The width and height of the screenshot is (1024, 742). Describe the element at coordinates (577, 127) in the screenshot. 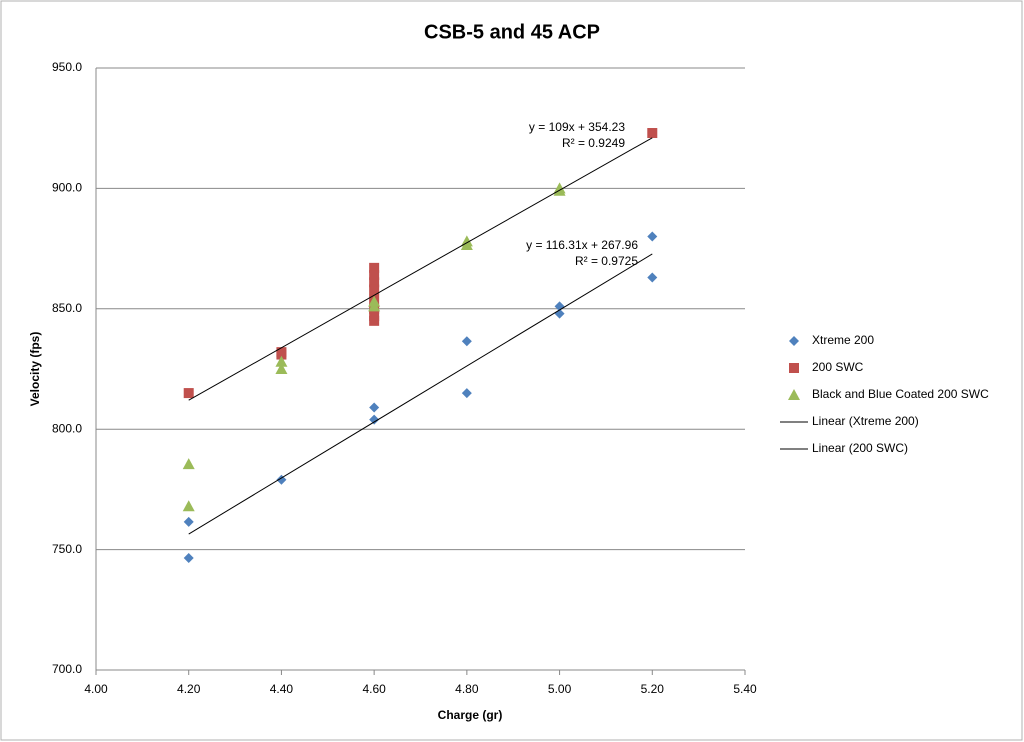

I see `trendline-label: y = 109x + 354.23` at that location.